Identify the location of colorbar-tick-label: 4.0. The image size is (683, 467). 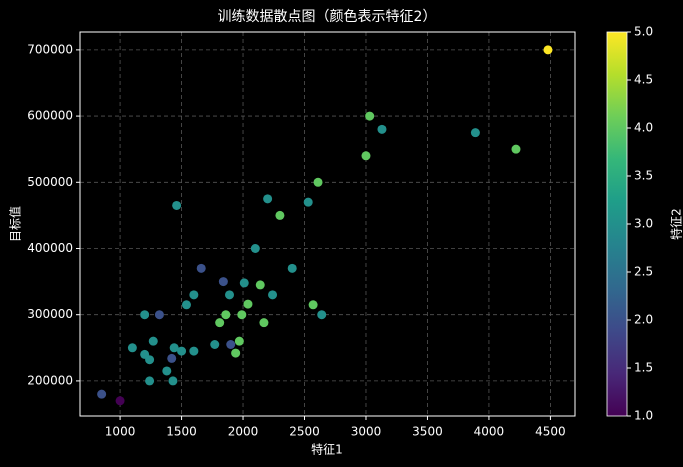
(643, 128).